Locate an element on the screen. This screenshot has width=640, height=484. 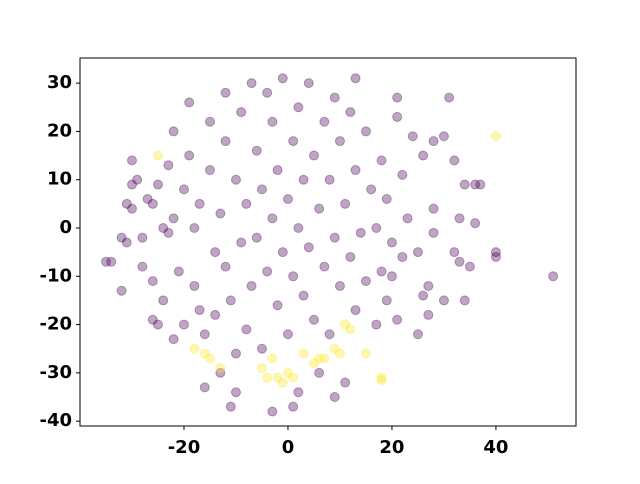
y-tick-label: 20 is located at coordinates (59, 130).